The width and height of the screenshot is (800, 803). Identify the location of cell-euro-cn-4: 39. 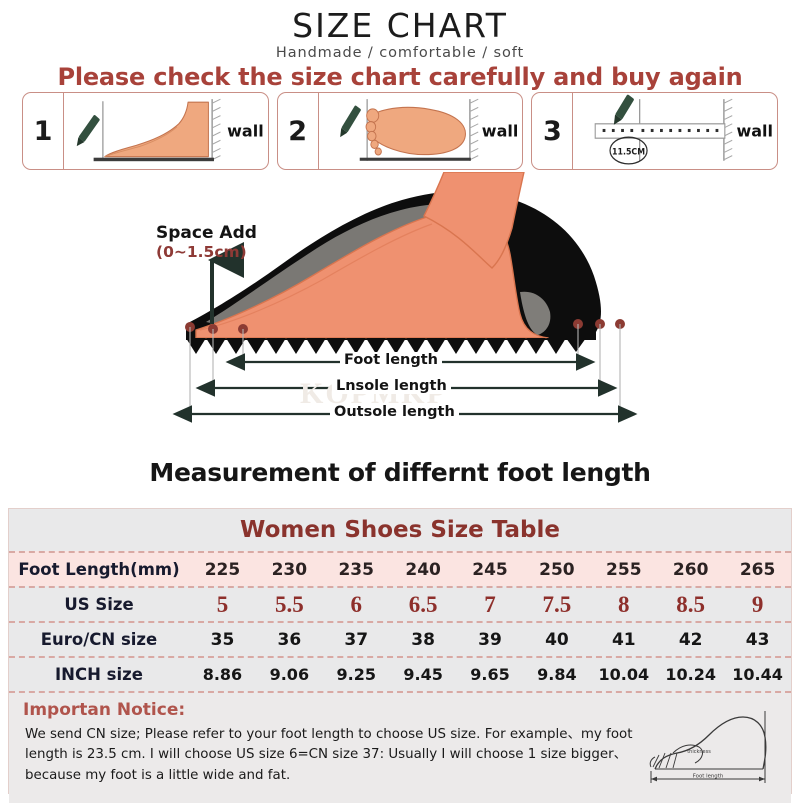
(490, 639).